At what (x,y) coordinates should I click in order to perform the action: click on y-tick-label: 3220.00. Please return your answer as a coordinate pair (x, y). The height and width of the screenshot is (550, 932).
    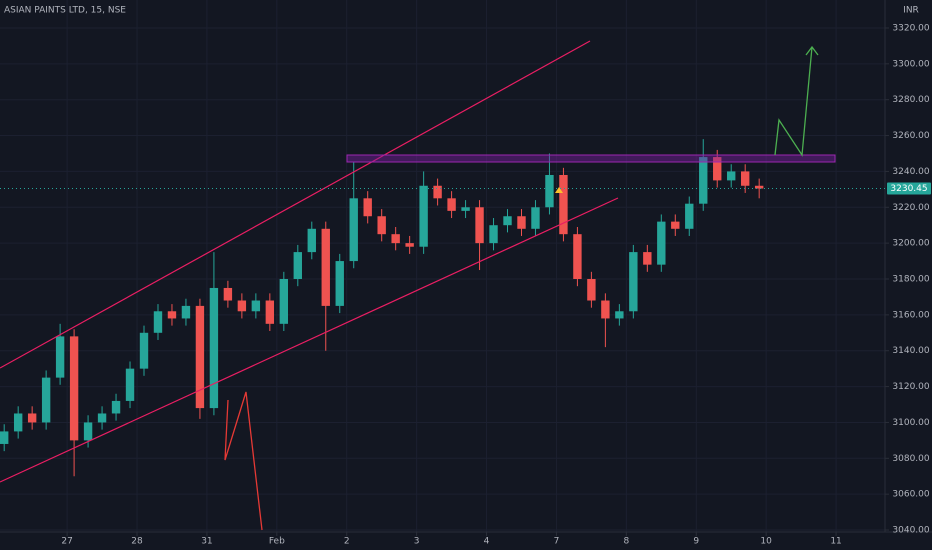
    Looking at the image, I should click on (910, 208).